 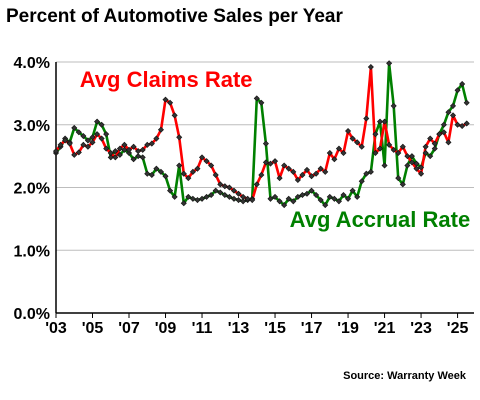 What do you see at coordinates (129, 328) in the screenshot?
I see `x-tick-label: '07` at bounding box center [129, 328].